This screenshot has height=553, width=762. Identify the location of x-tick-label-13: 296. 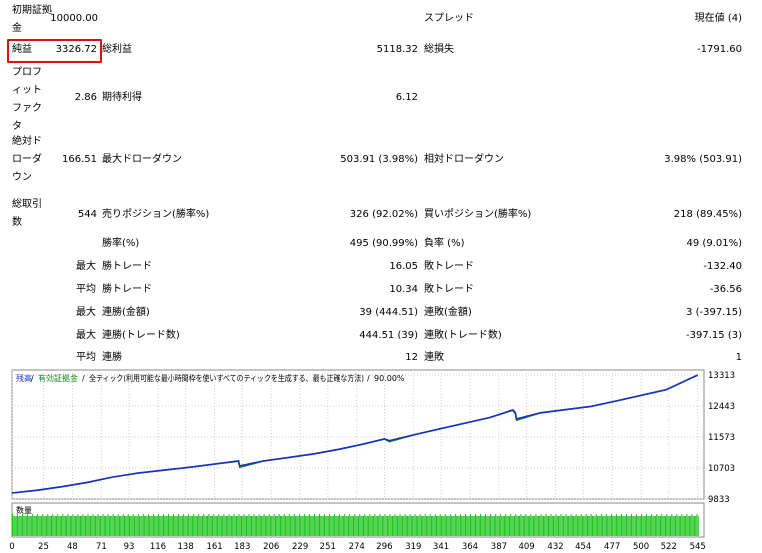
(384, 547).